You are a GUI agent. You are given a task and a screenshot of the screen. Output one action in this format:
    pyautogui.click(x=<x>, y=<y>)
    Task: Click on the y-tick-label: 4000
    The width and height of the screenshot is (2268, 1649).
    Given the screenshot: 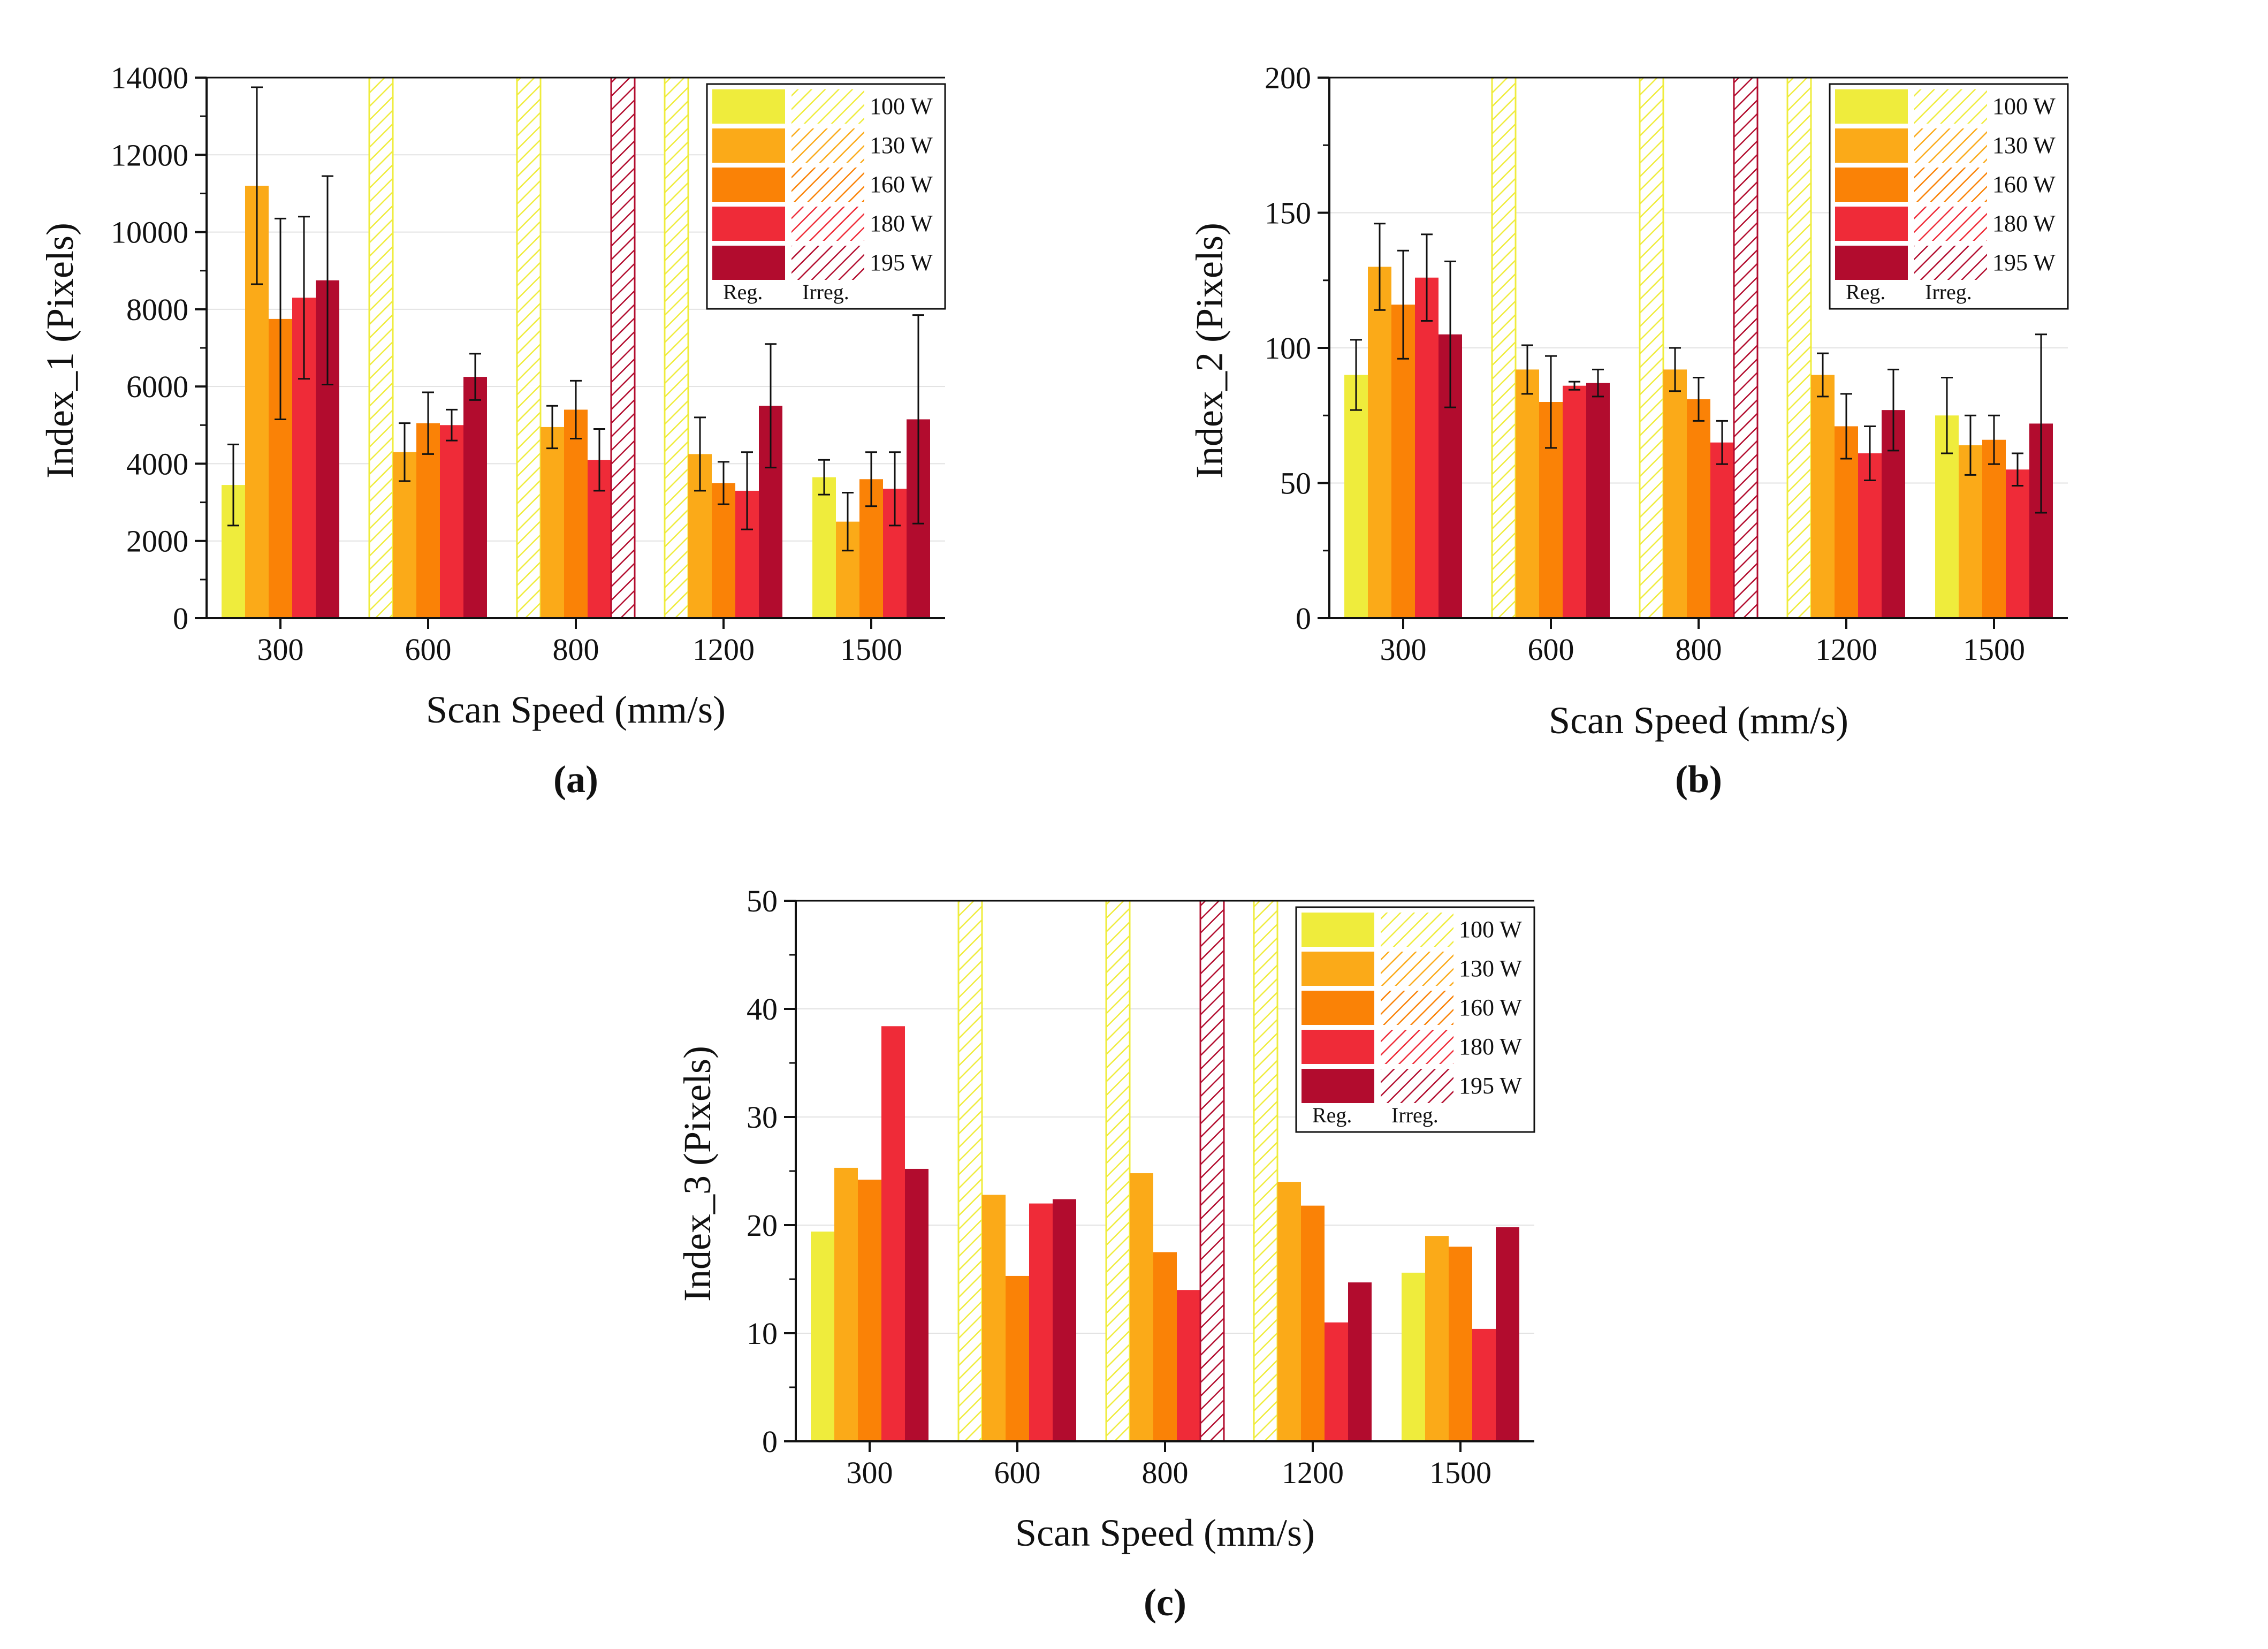 What is the action you would take?
    pyautogui.click(x=157, y=463)
    